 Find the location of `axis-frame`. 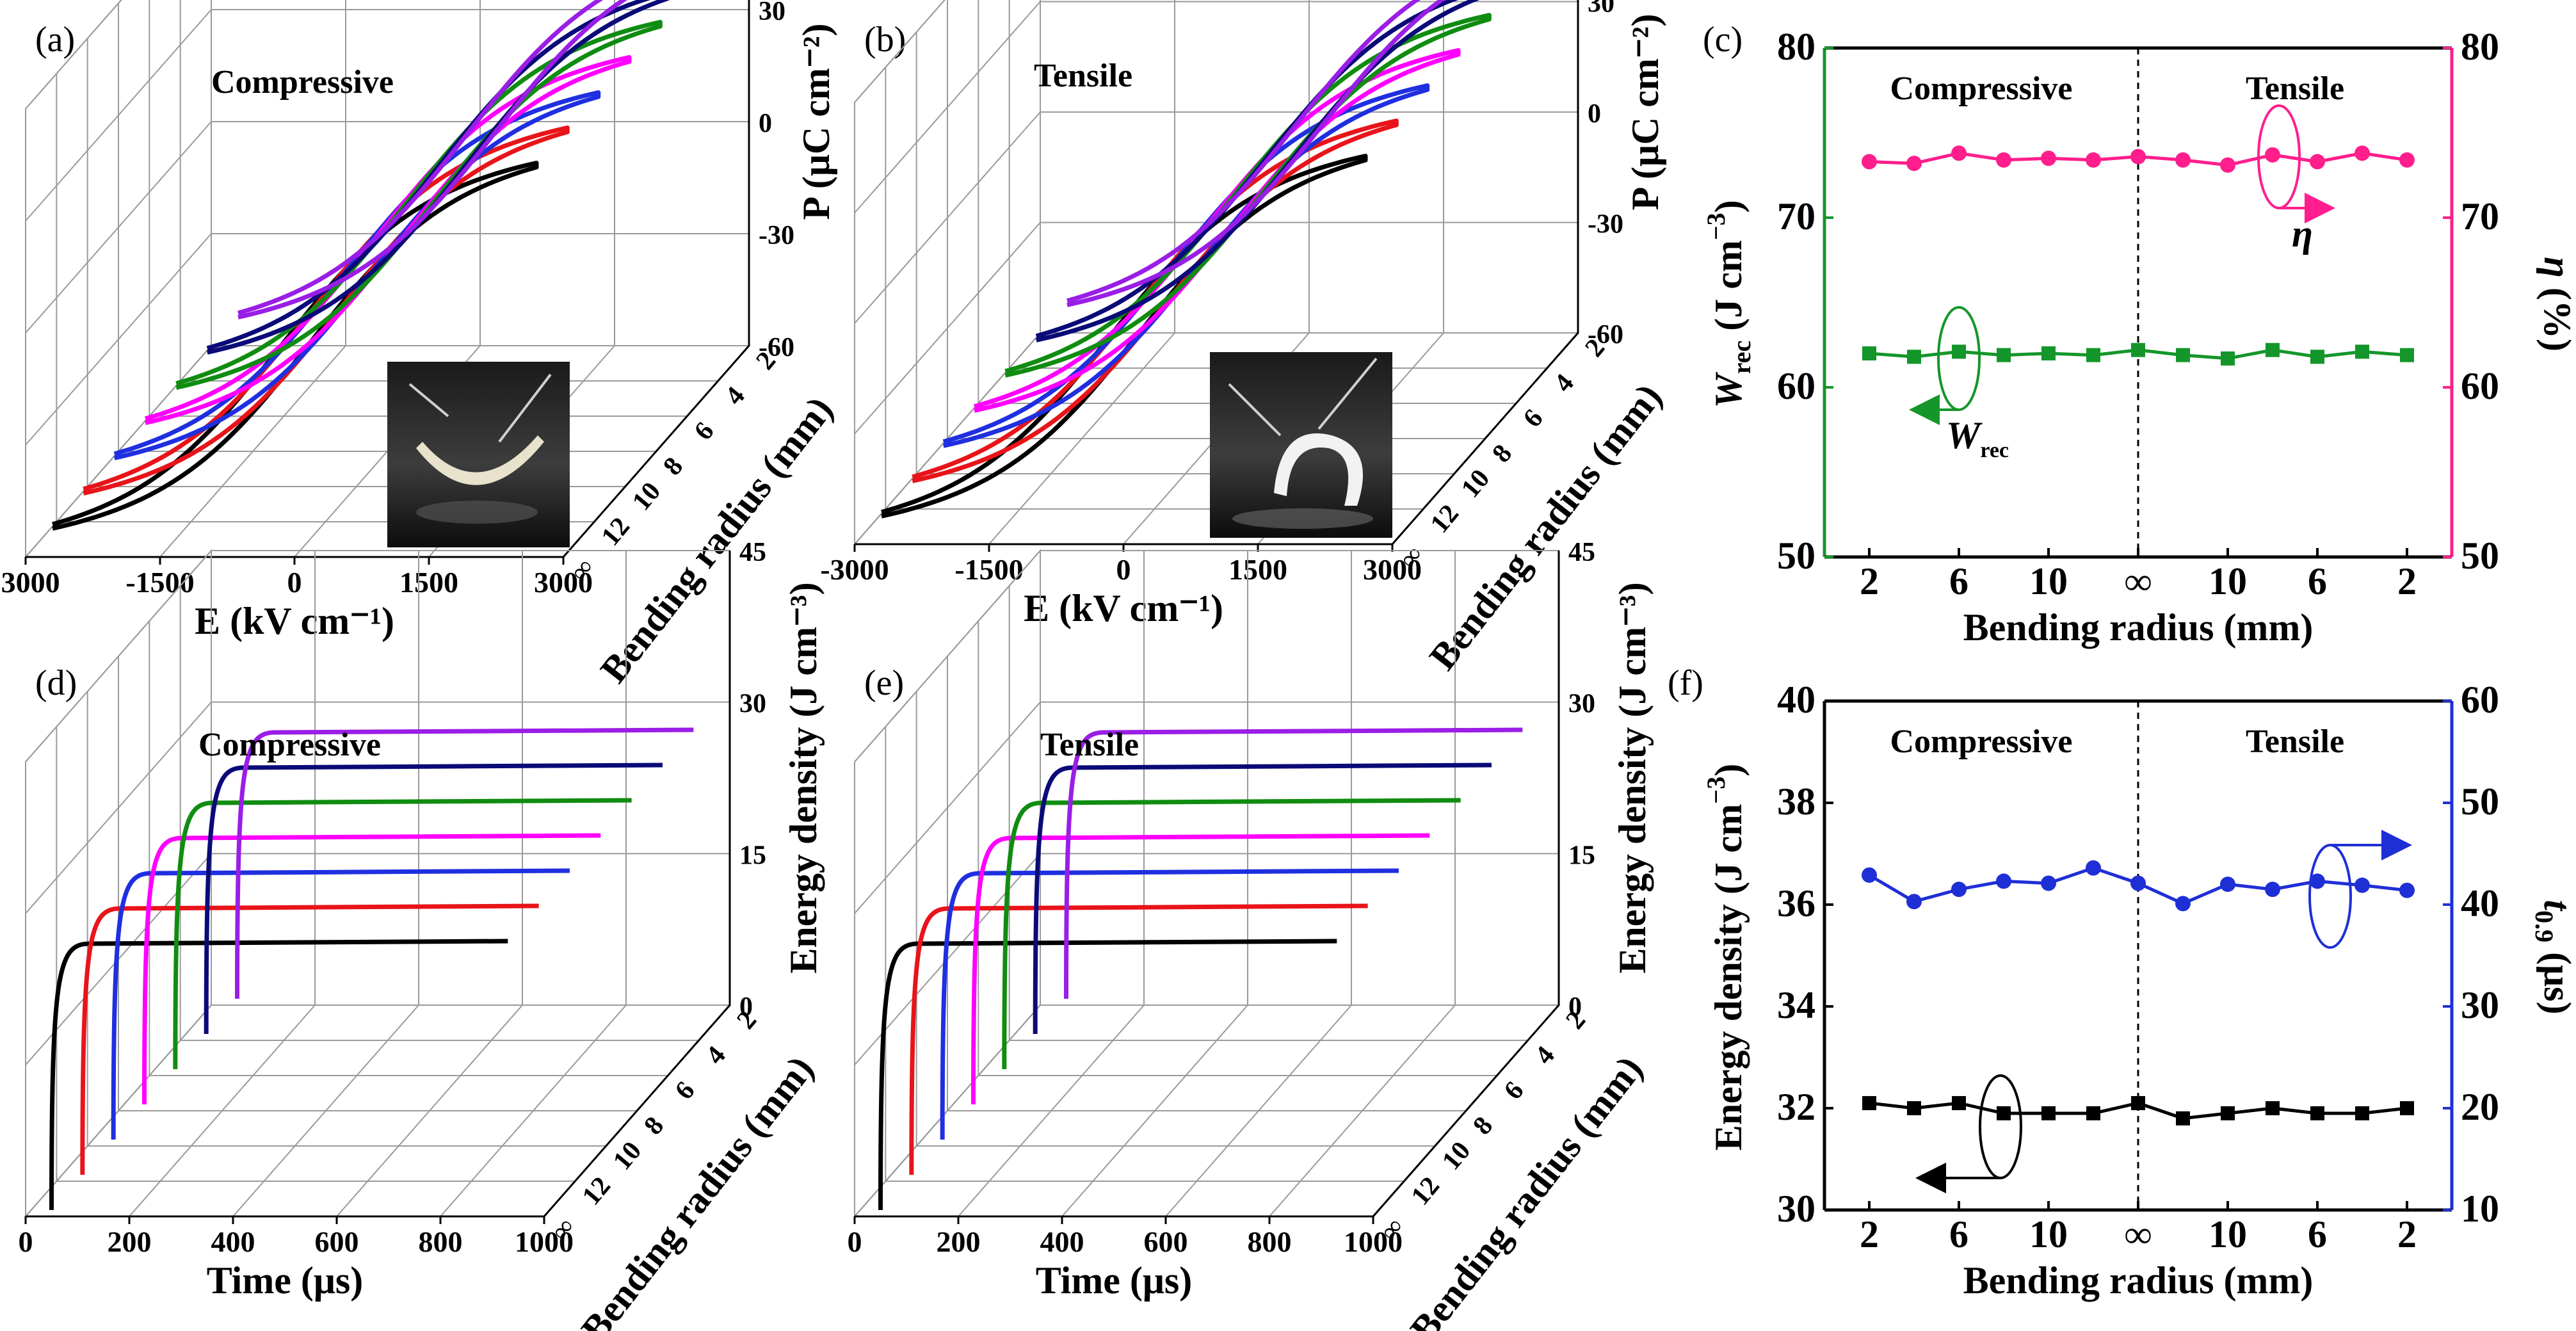

axis-frame is located at coordinates (378, 884).